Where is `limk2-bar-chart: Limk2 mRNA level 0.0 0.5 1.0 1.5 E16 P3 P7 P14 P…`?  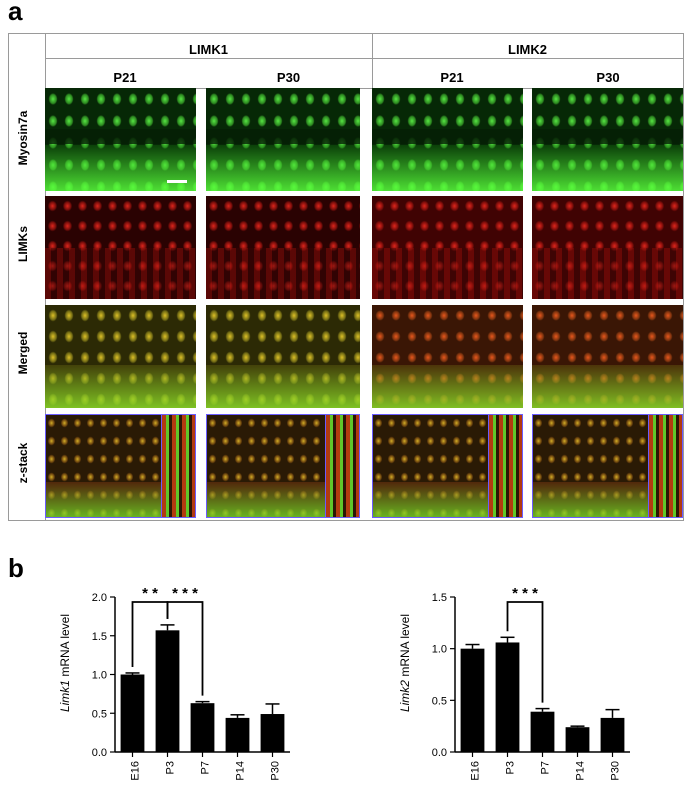 limk2-bar-chart: Limk2 mRNA level 0.0 0.5 1.0 1.5 E16 P3 P7 P14 P… is located at coordinates (540, 676).